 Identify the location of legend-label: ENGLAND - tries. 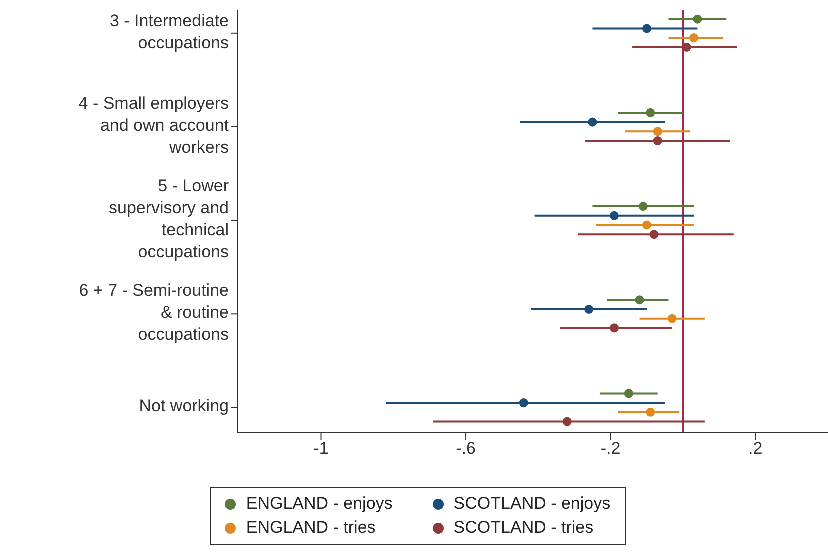
(311, 528).